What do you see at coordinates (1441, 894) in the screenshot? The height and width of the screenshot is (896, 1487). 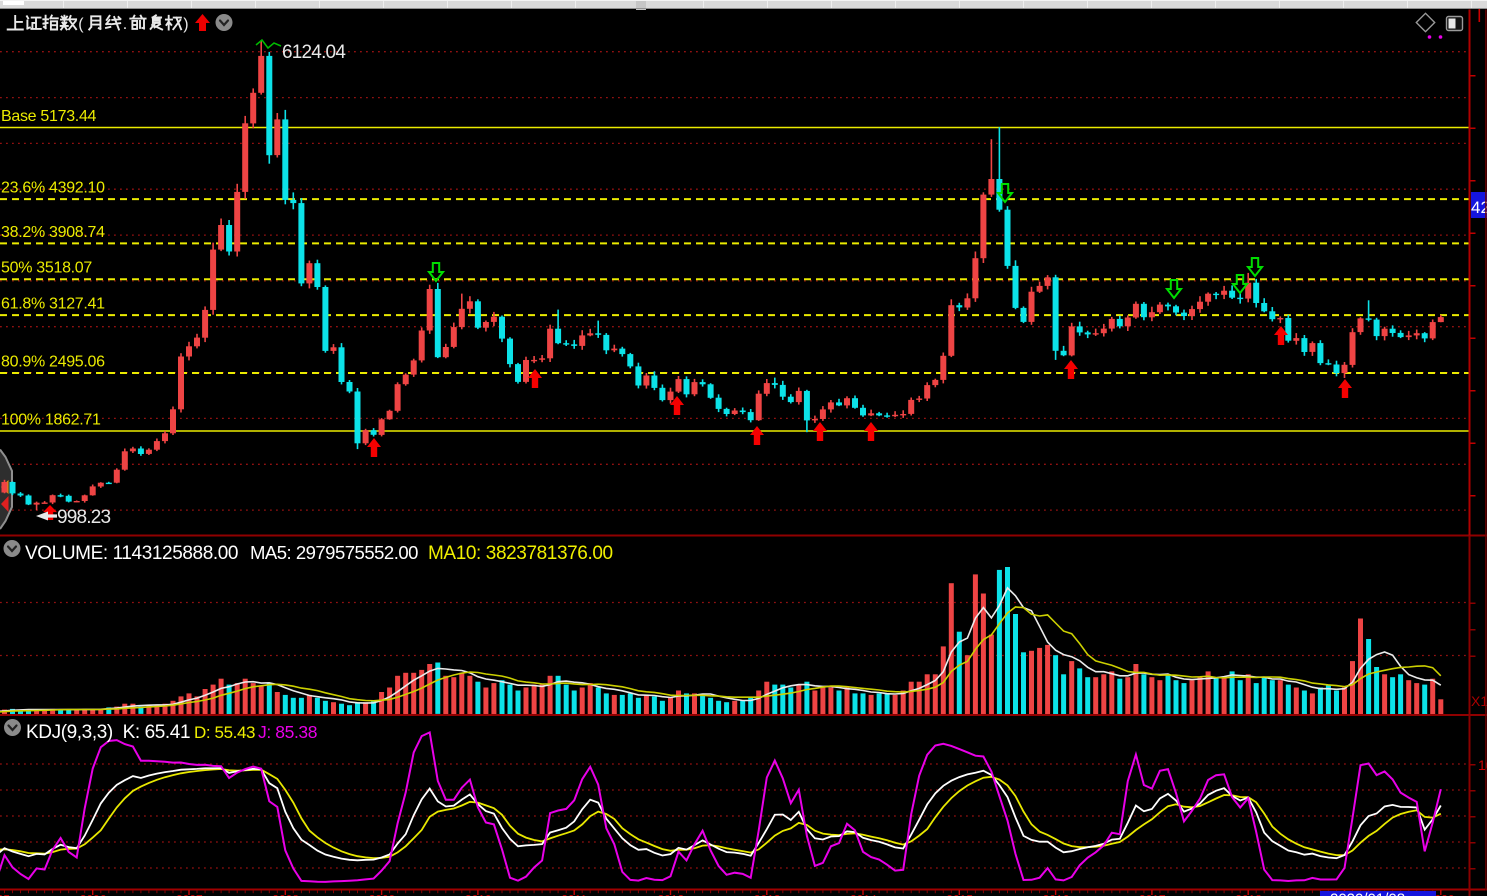 I see `svg-text: 2020` at bounding box center [1441, 894].